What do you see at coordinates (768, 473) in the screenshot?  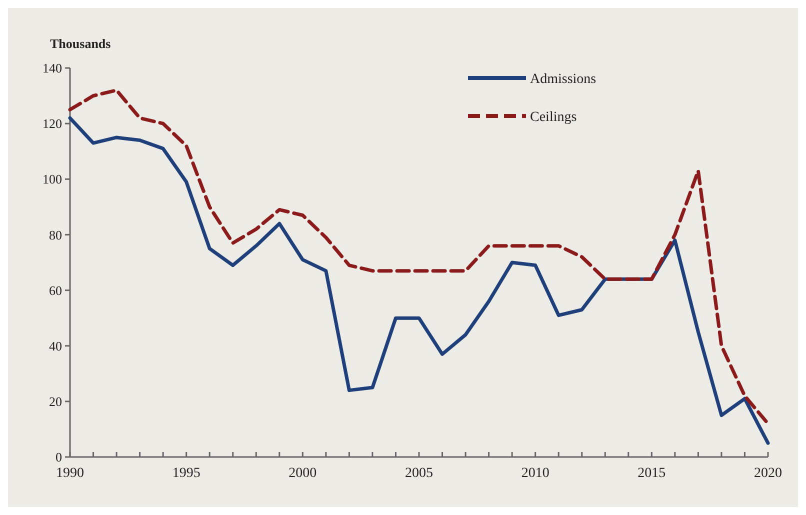 I see `x-tick-label: 2020` at bounding box center [768, 473].